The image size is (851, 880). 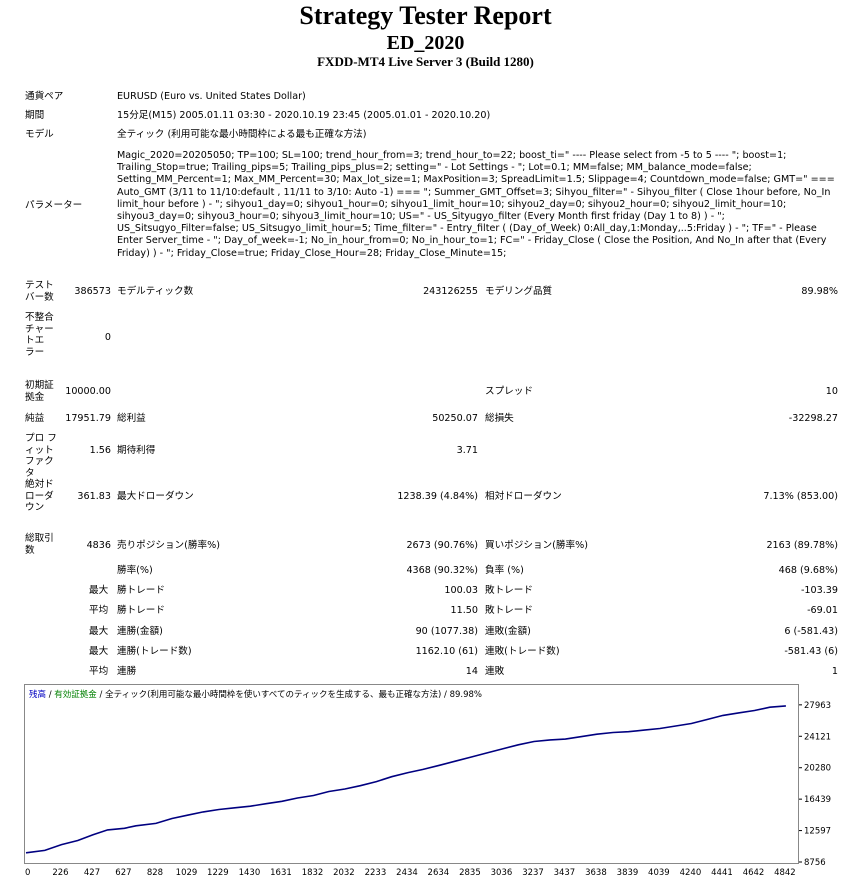 What do you see at coordinates (155, 496) in the screenshot?
I see `max-drawdown-label: 最大ドローダウン` at bounding box center [155, 496].